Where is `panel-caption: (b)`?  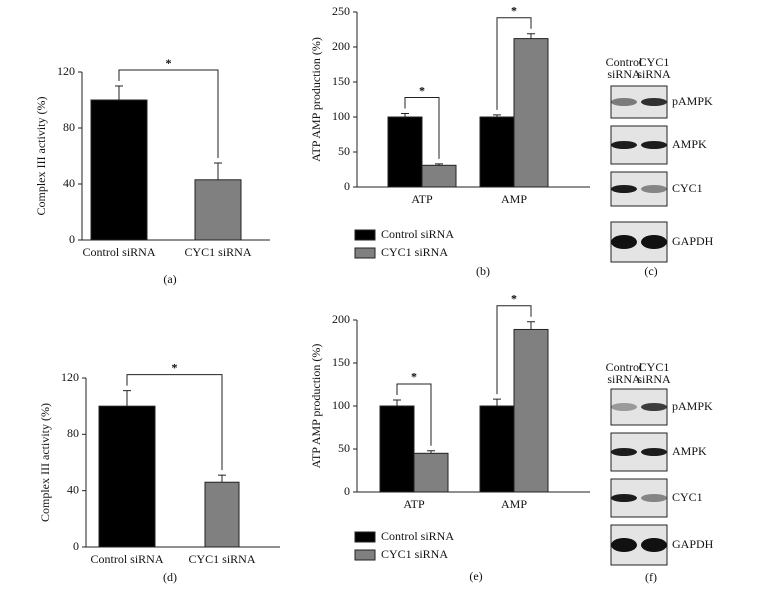 panel-caption: (b) is located at coordinates (483, 271).